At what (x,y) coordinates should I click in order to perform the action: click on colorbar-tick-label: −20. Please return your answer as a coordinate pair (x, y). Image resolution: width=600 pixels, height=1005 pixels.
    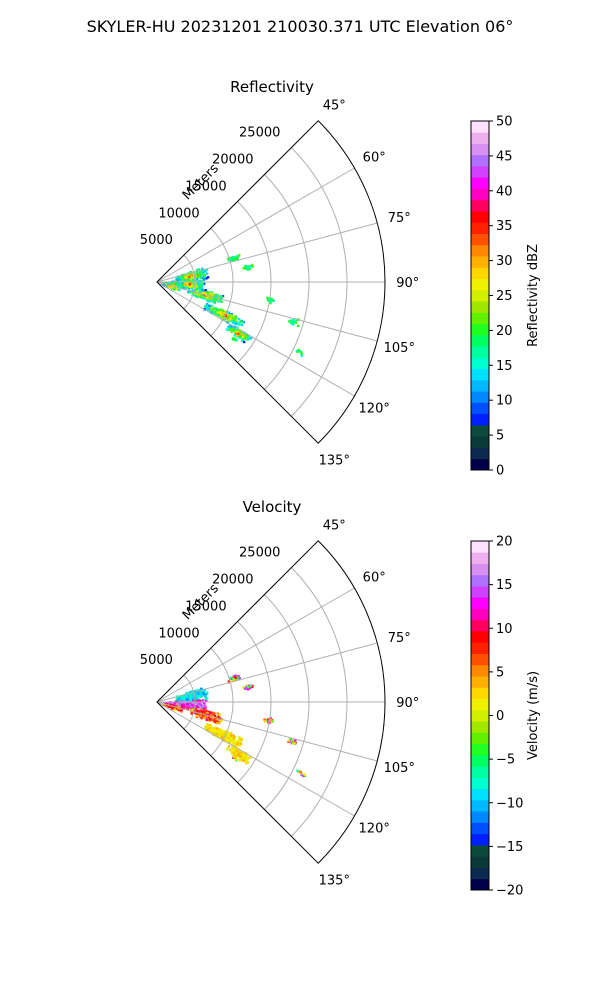
    Looking at the image, I should click on (509, 891).